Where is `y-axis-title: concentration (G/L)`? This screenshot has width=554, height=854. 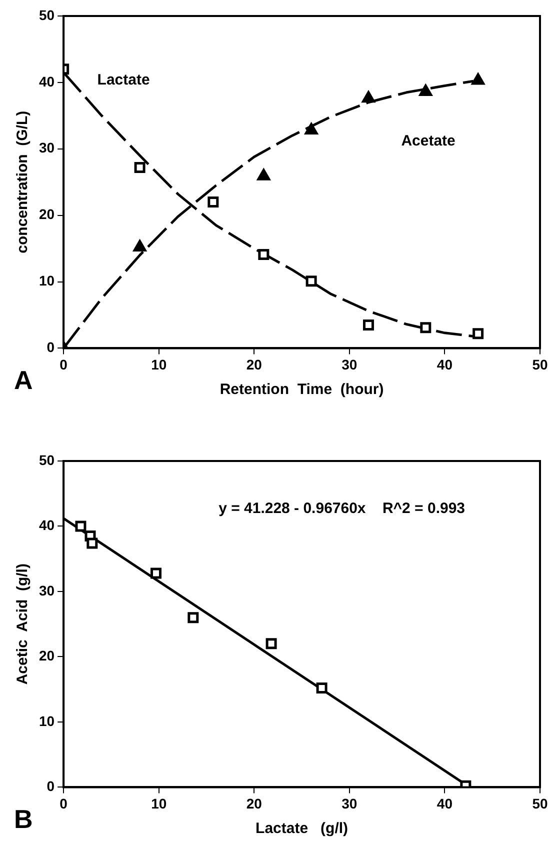 y-axis-title: concentration (G/L) is located at coordinates (23, 182).